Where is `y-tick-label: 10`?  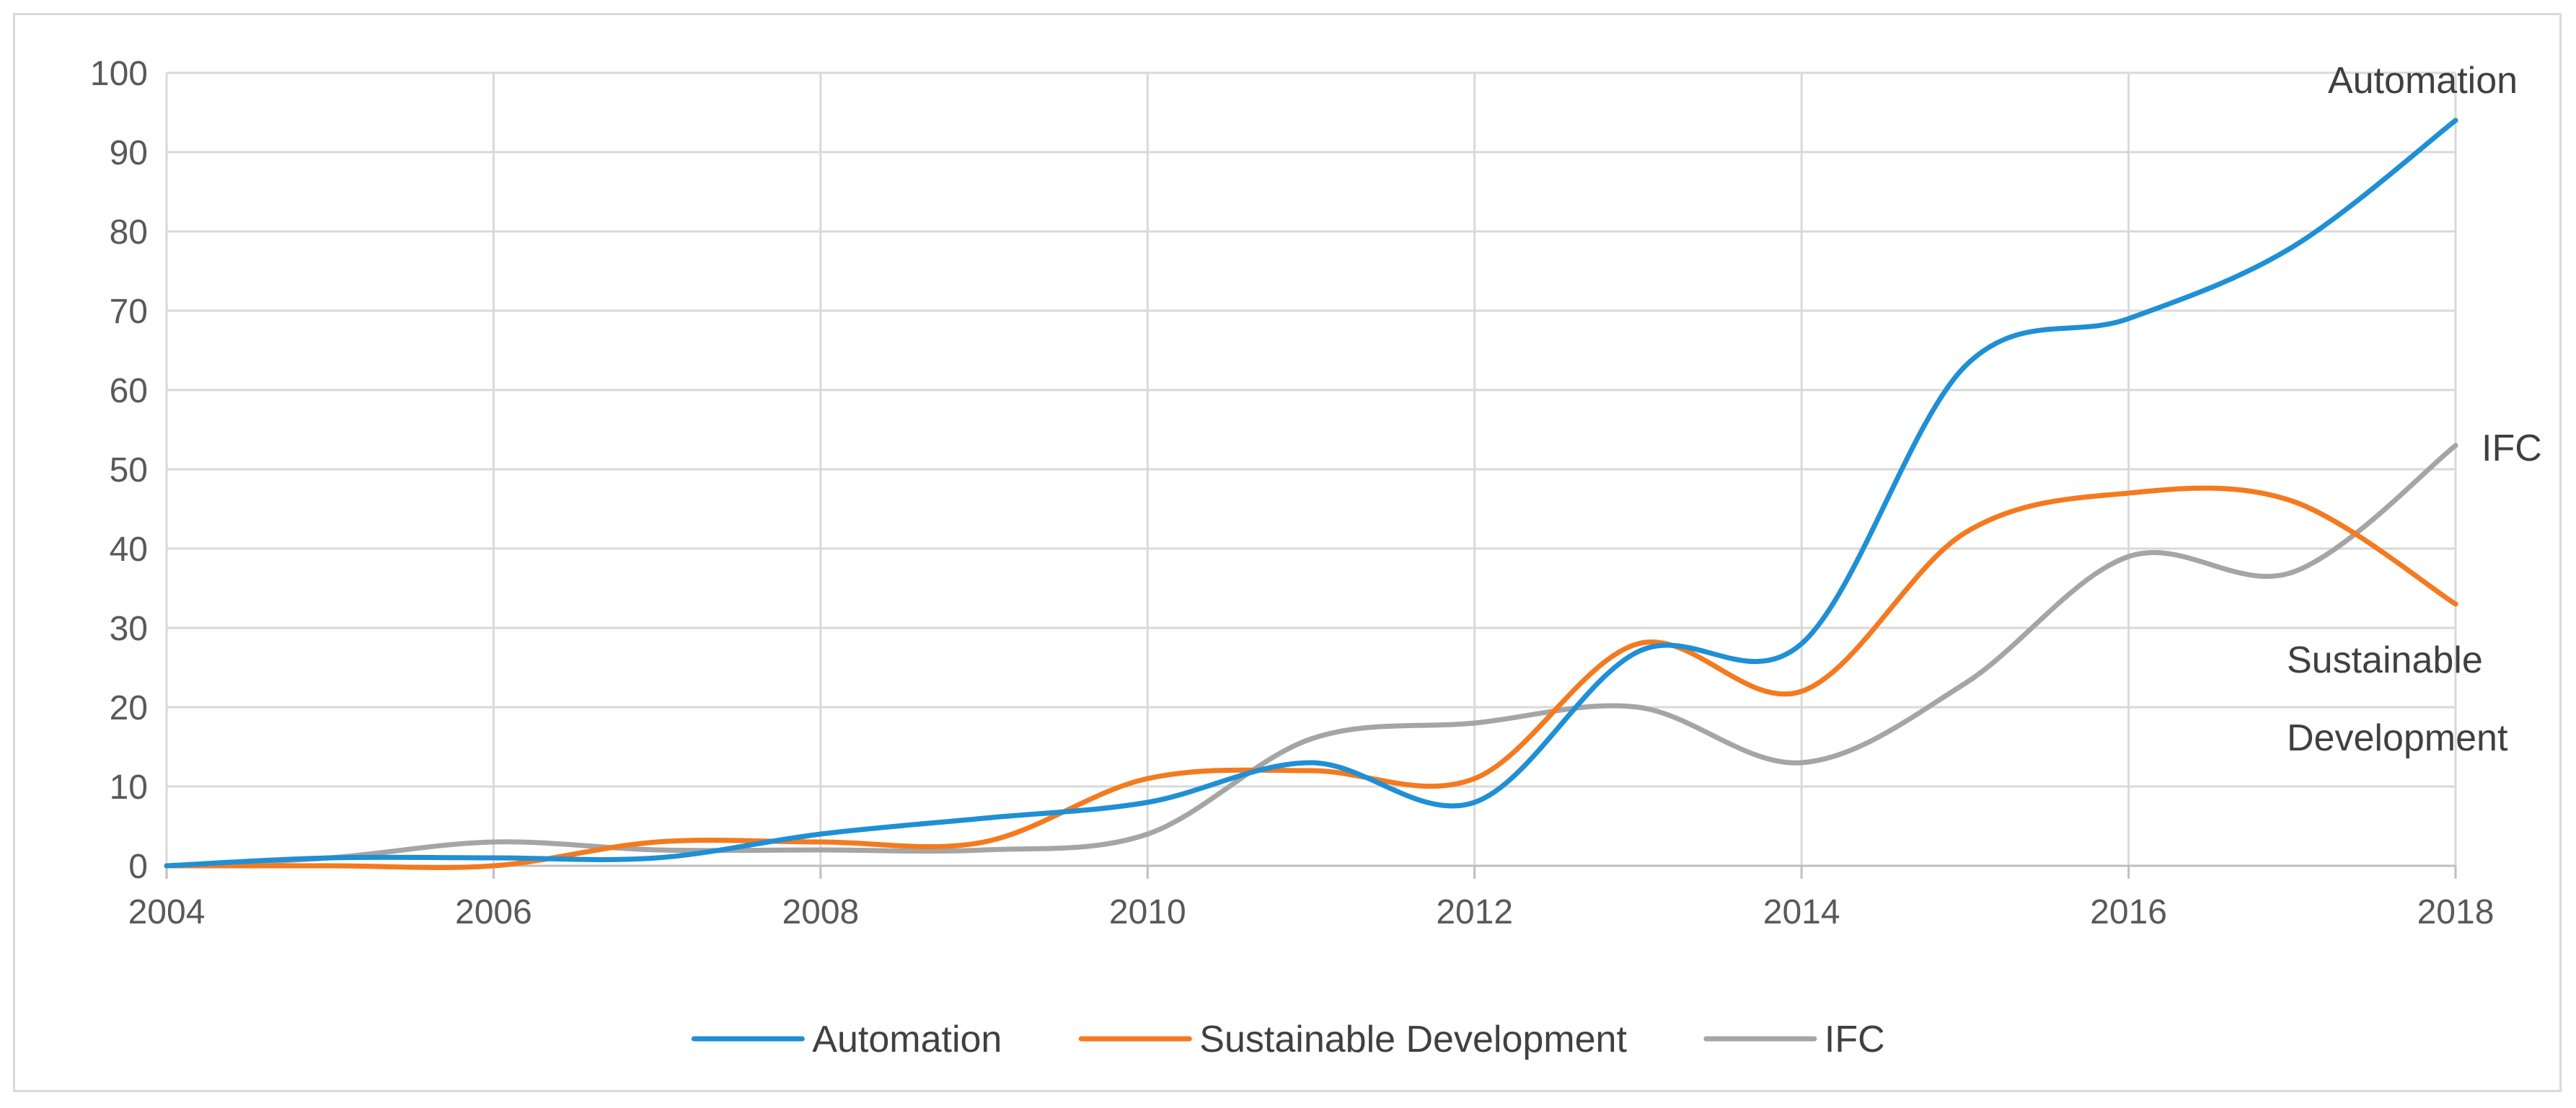
y-tick-label: 10 is located at coordinates (129, 787).